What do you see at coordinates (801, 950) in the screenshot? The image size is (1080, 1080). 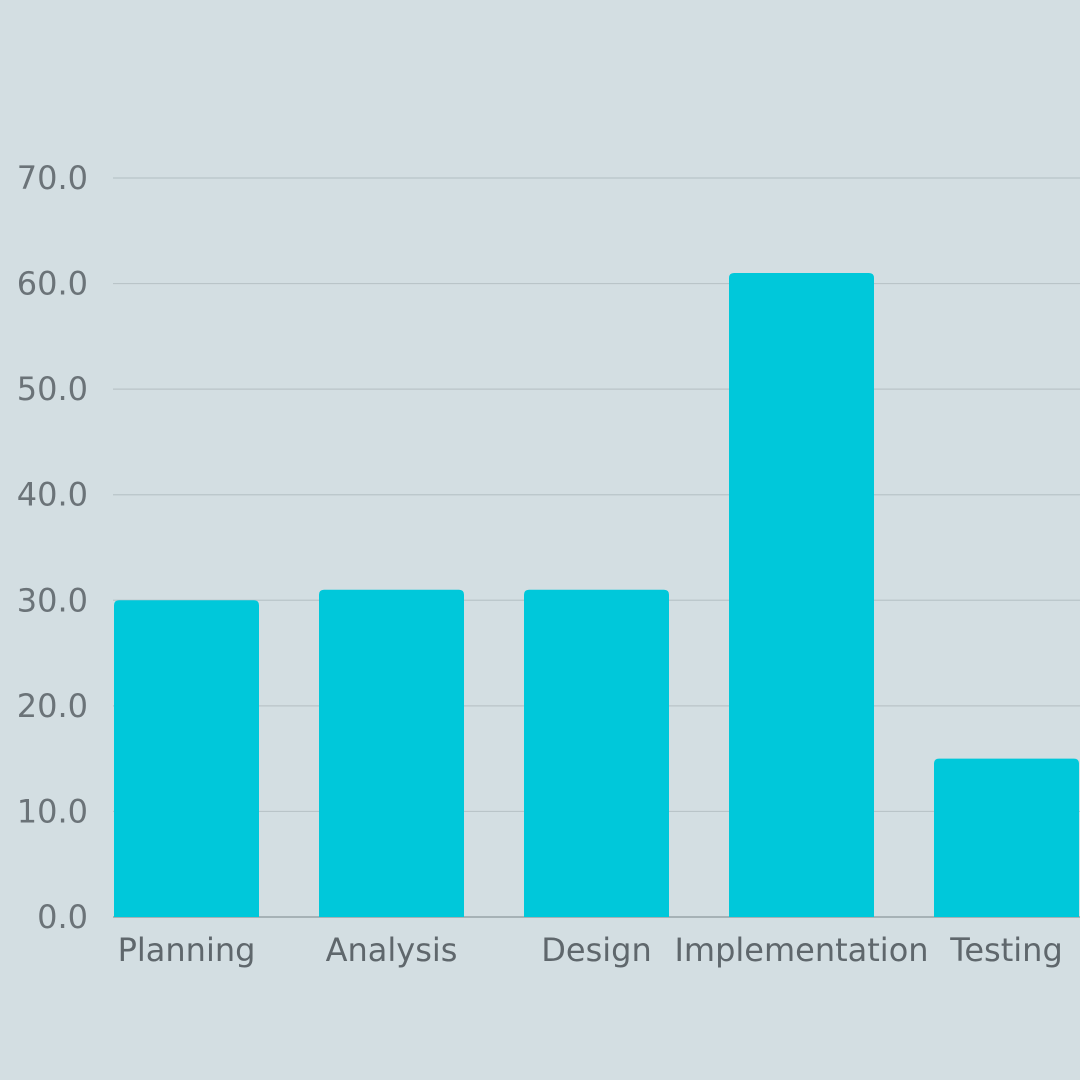 I see `x-category-label: Implementation` at bounding box center [801, 950].